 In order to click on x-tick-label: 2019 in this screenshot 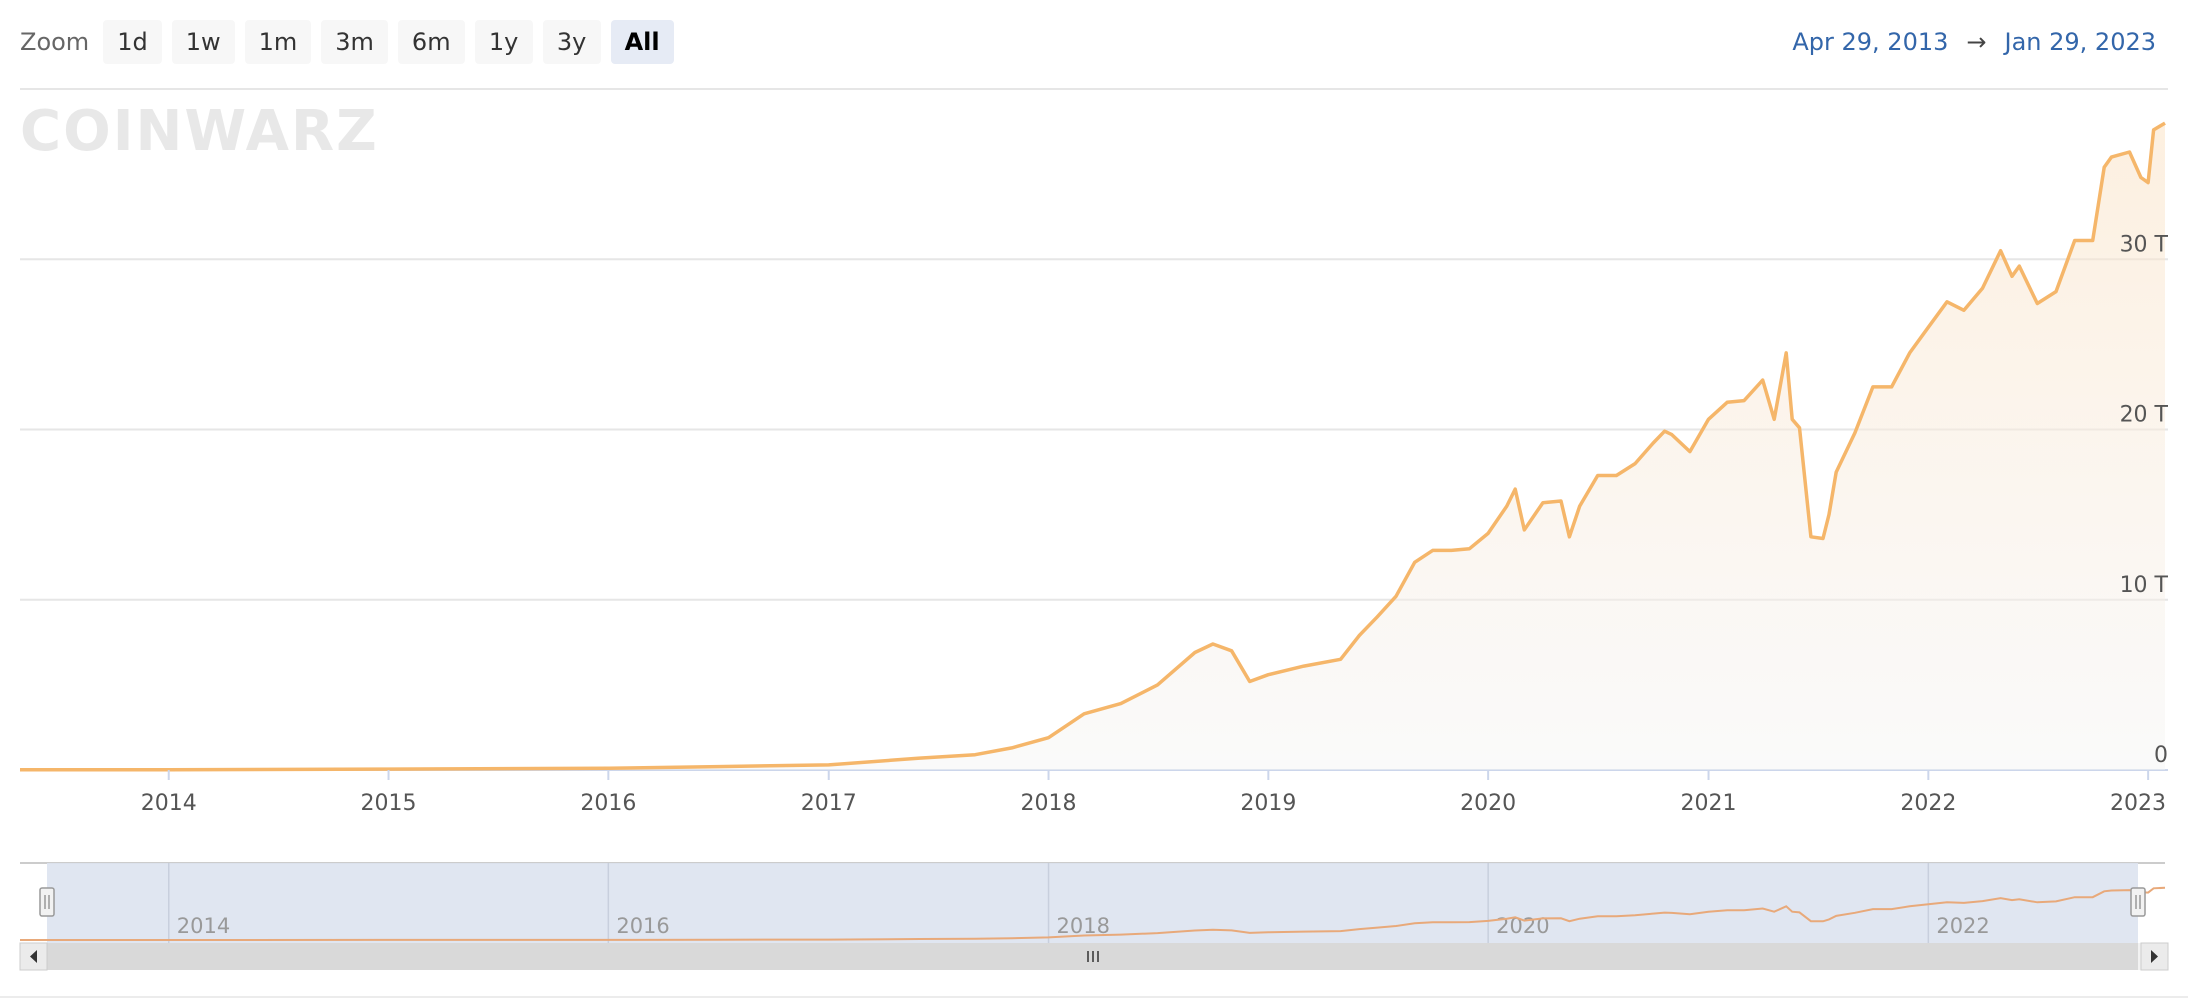, I will do `click(1268, 803)`.